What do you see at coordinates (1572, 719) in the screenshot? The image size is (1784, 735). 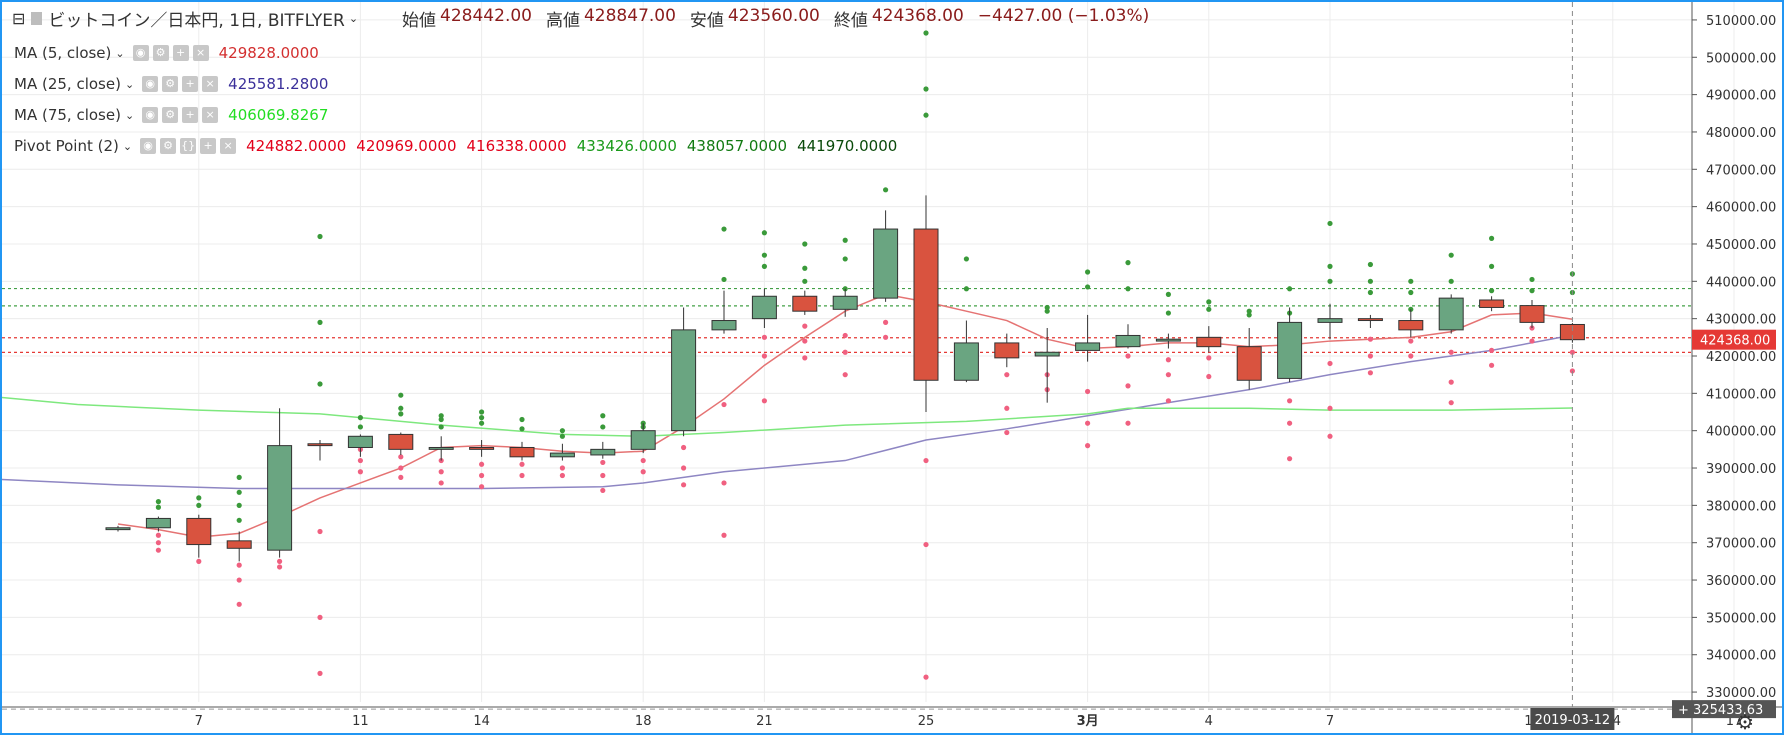 I see `cursor-date-badge` at bounding box center [1572, 719].